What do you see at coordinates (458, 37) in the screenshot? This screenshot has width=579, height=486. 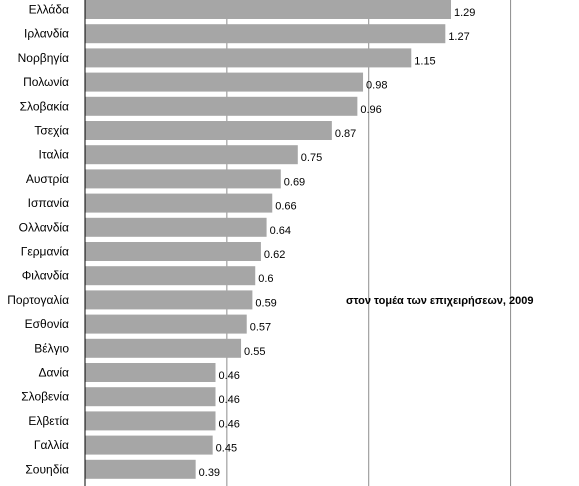 I see `value-label: 1.27` at bounding box center [458, 37].